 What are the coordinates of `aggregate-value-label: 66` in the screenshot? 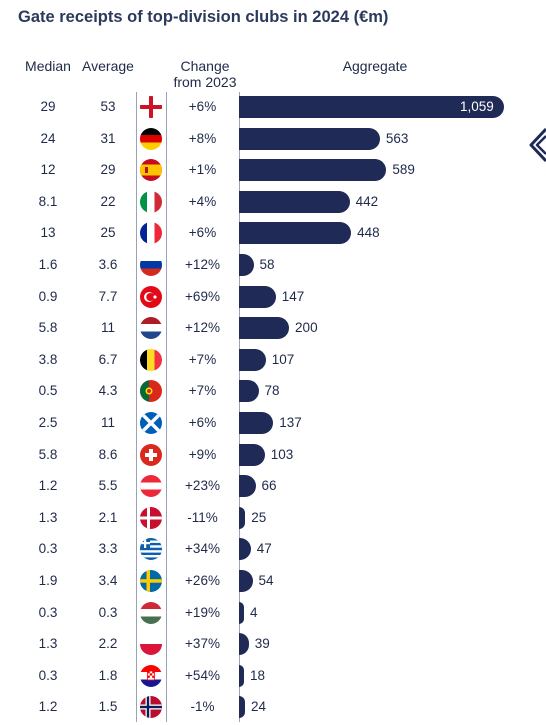 It's located at (269, 486).